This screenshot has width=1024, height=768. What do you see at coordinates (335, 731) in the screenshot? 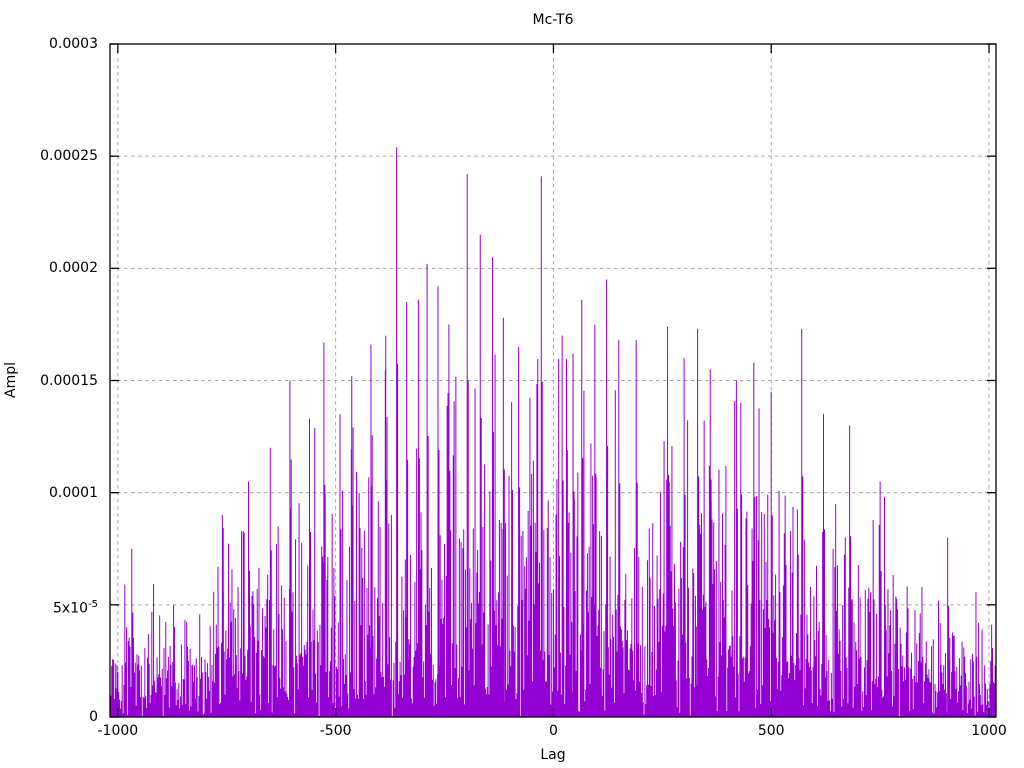
I see `x-tick-label: -500` at bounding box center [335, 731].